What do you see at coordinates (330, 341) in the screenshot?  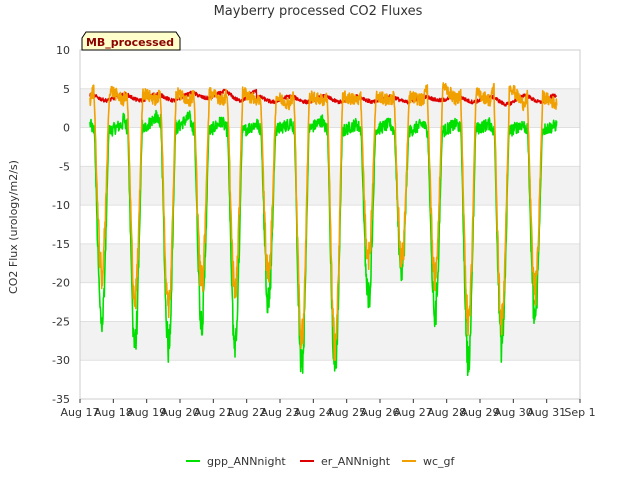 I see `shaded-band` at bounding box center [330, 341].